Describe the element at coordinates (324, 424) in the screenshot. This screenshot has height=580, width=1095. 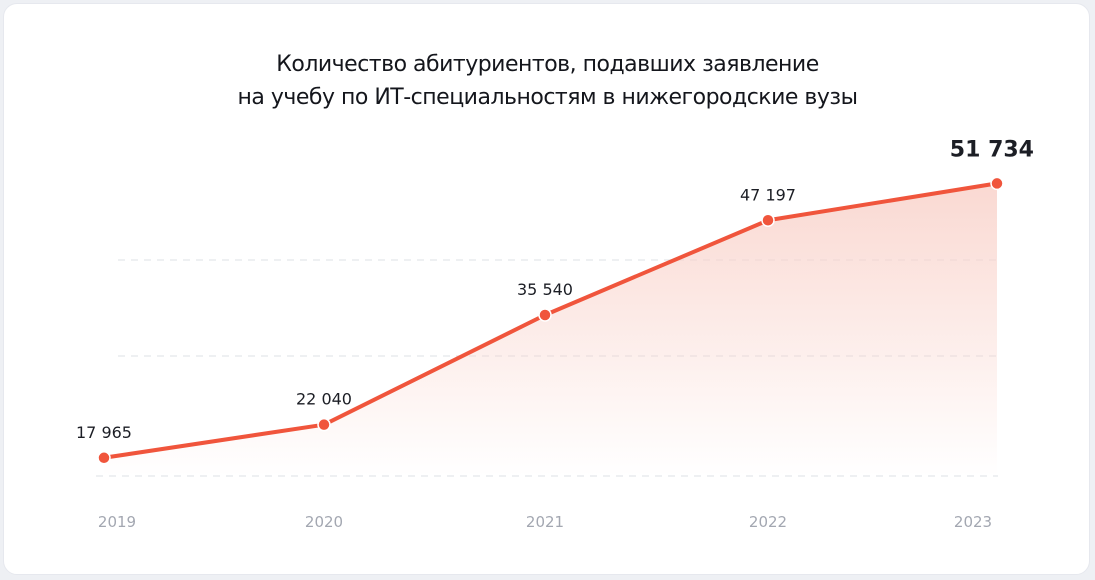
I see `data-point-2020` at that location.